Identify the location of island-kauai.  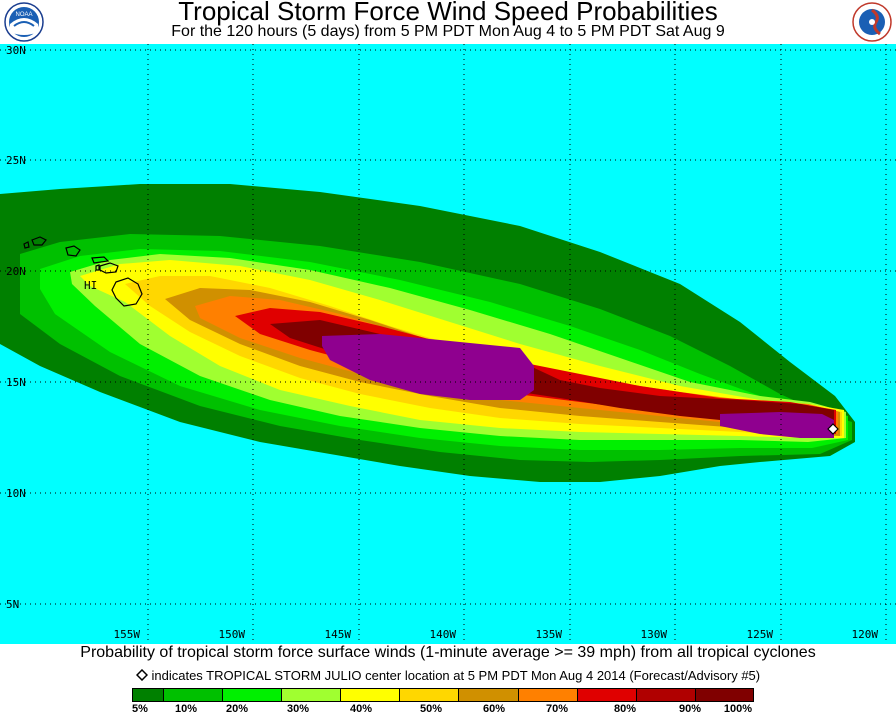
(39, 241).